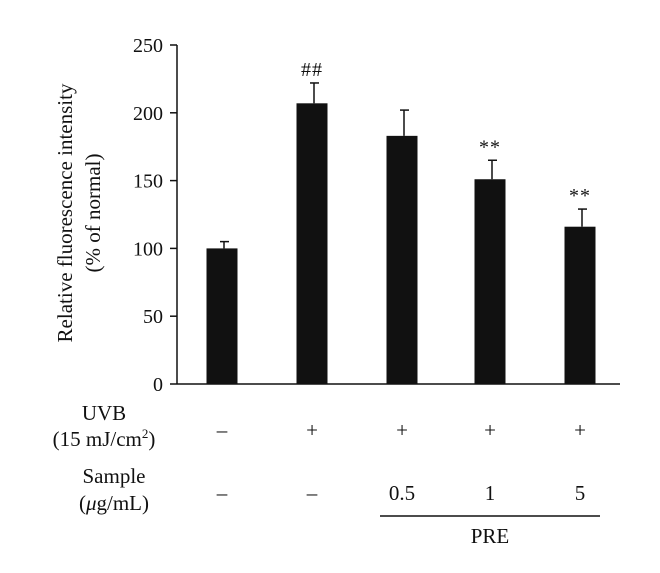 The image size is (660, 573). Describe the element at coordinates (148, 46) in the screenshot. I see `y-tick-label: 250` at that location.